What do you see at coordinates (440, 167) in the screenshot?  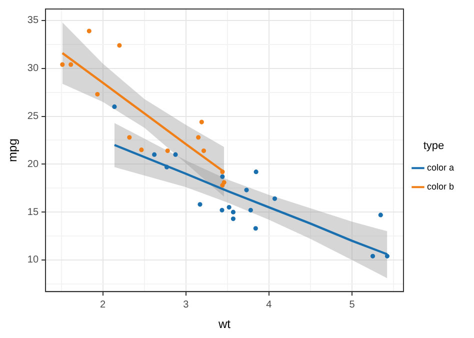 I see `legend-label: color a` at bounding box center [440, 167].